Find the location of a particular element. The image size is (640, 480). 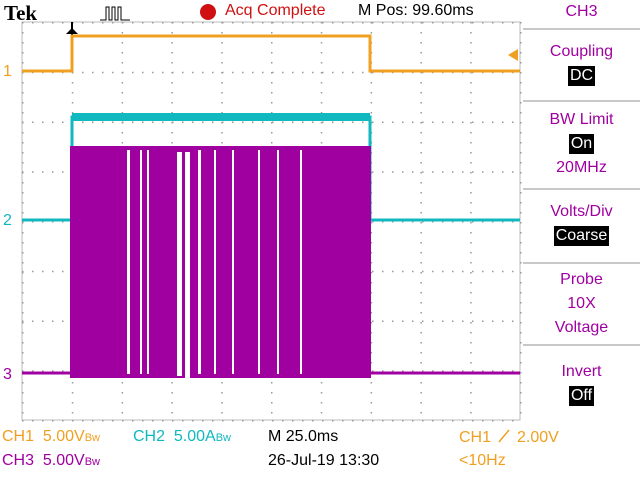

menu-invert: Invert Off is located at coordinates (581, 384).